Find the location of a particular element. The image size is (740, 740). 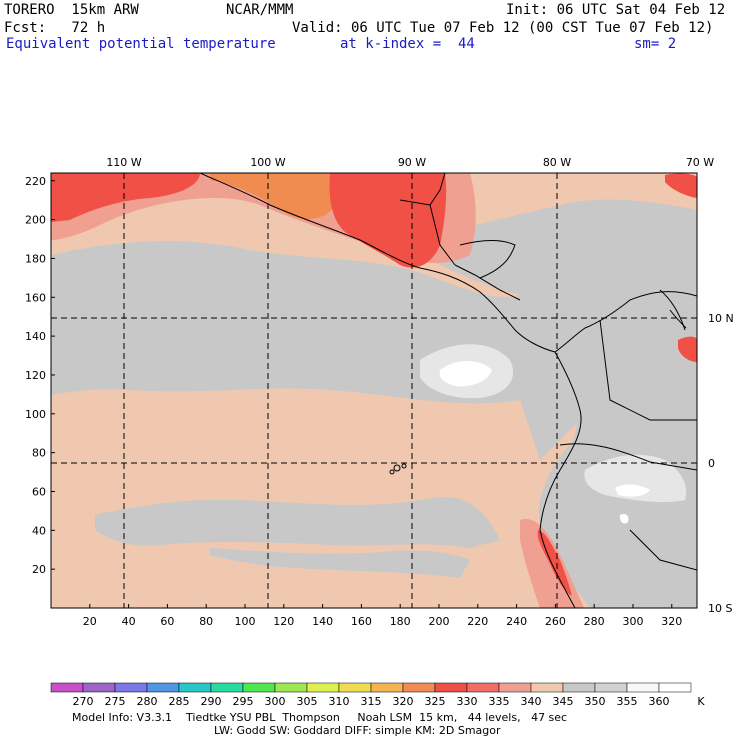

colorbar-label: 275 is located at coordinates (115, 701).